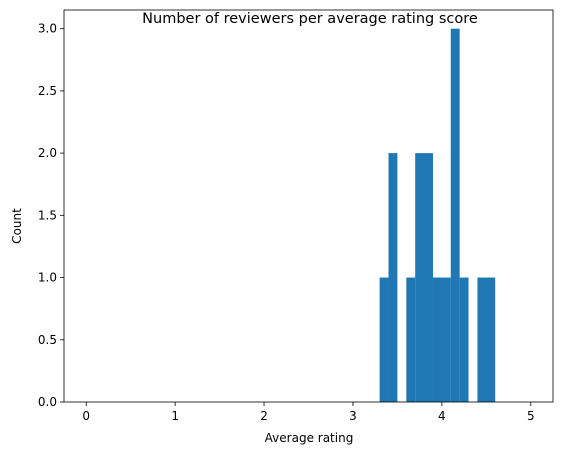  What do you see at coordinates (47, 91) in the screenshot?
I see `y-tick-label-5: 2.5` at bounding box center [47, 91].